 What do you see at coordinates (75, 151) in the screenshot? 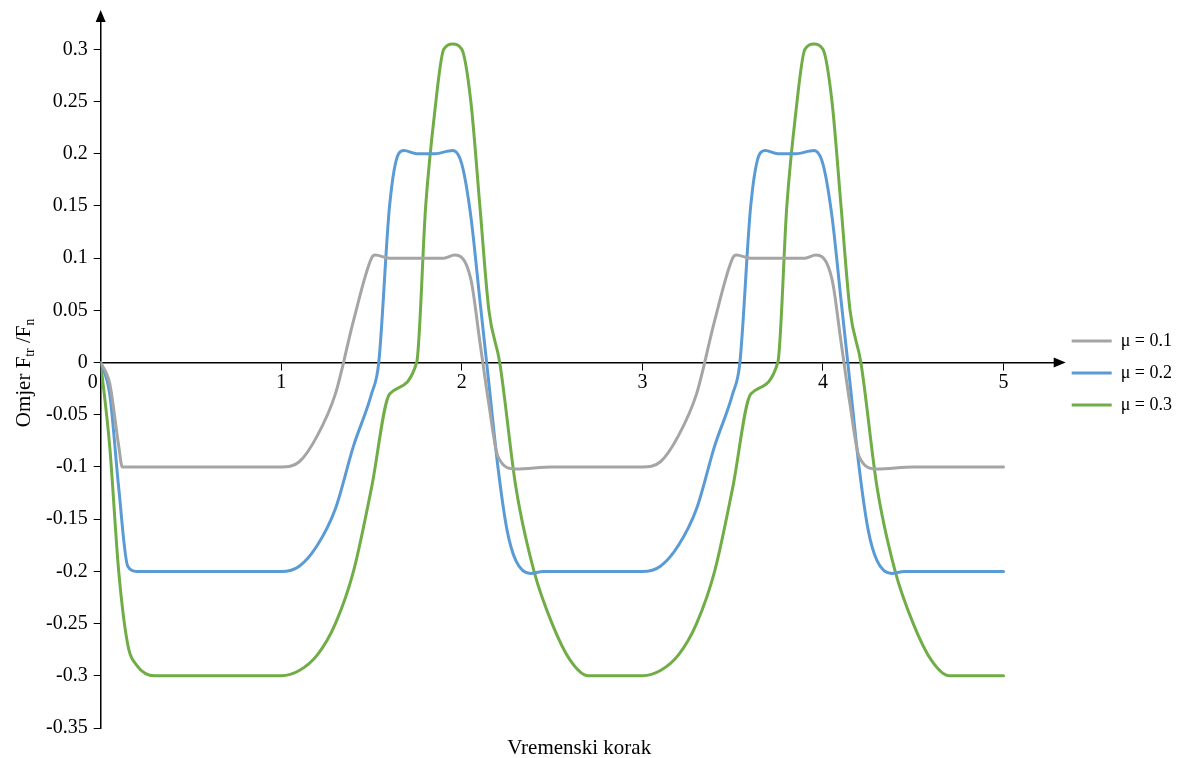
I see `y-tick-label: 0.2` at bounding box center [75, 151].